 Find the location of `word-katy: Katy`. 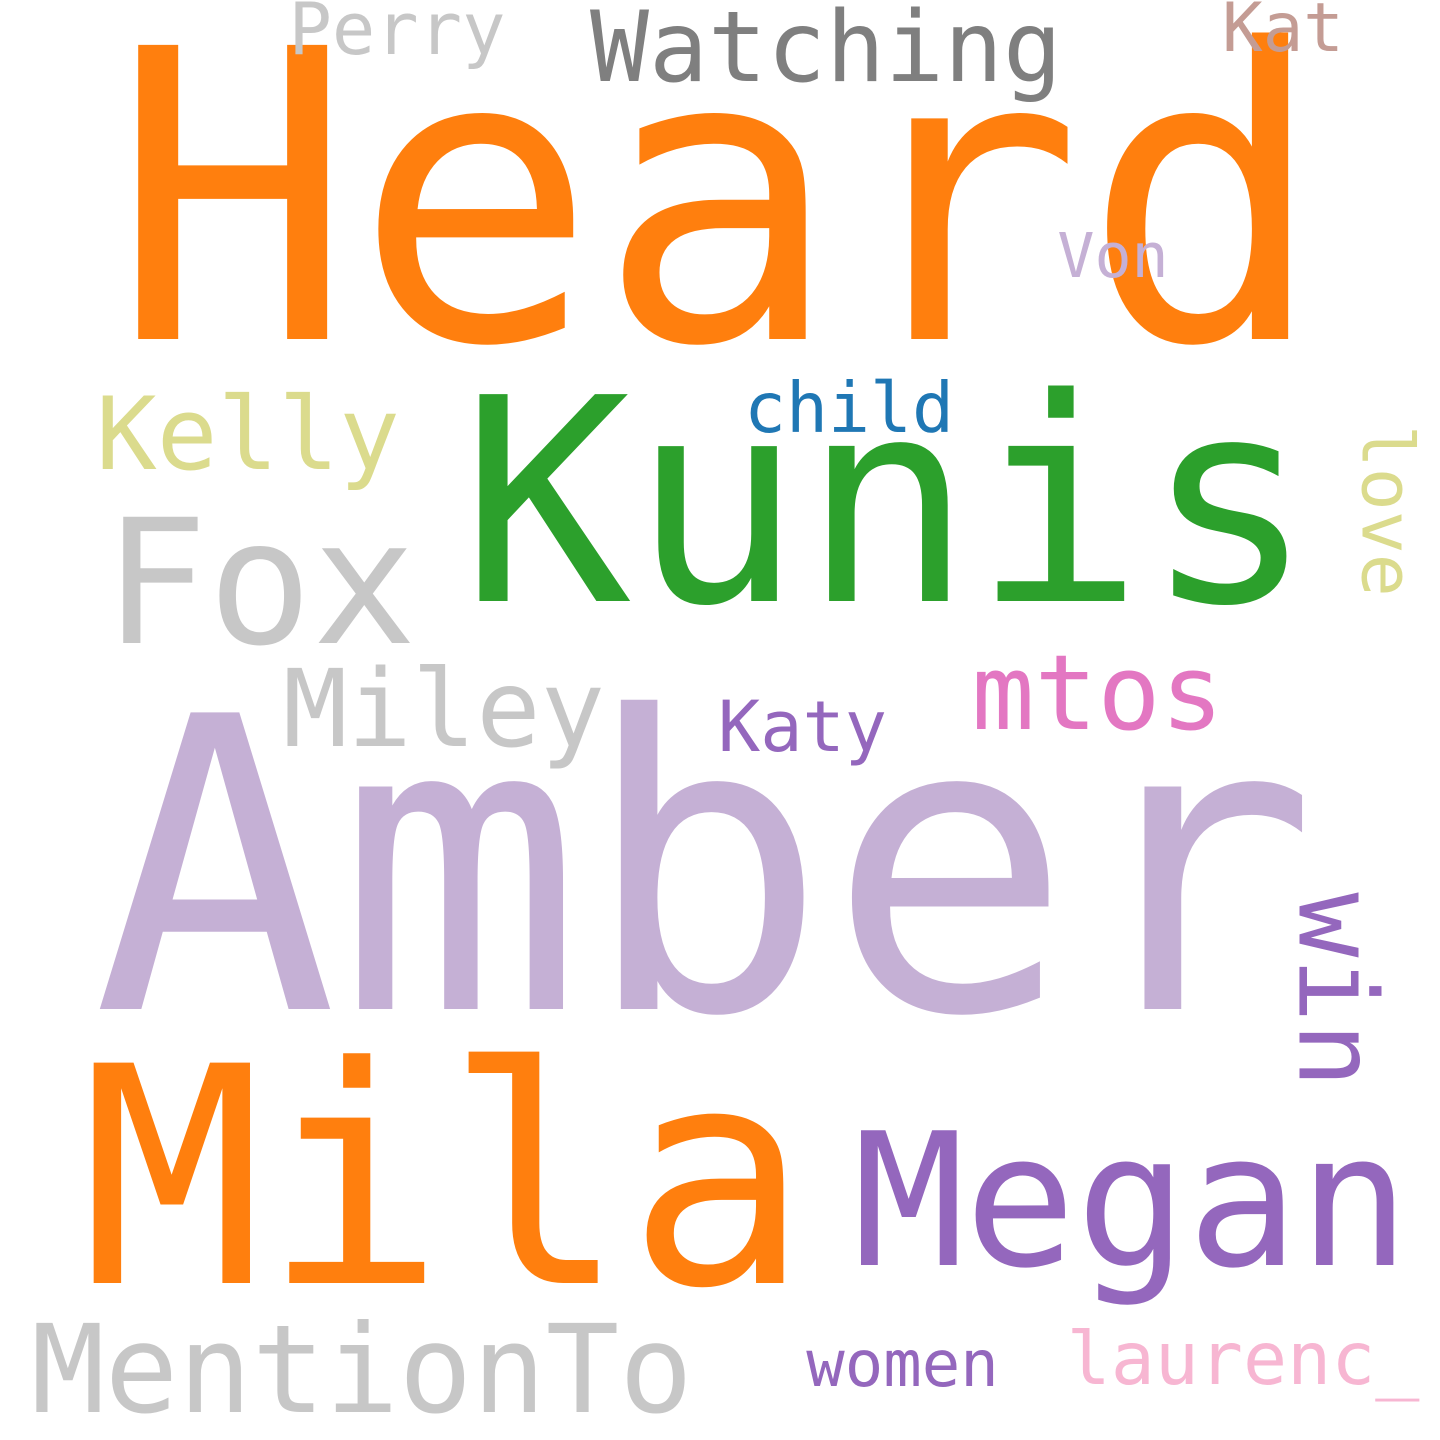

word-katy: Katy is located at coordinates (802, 727).